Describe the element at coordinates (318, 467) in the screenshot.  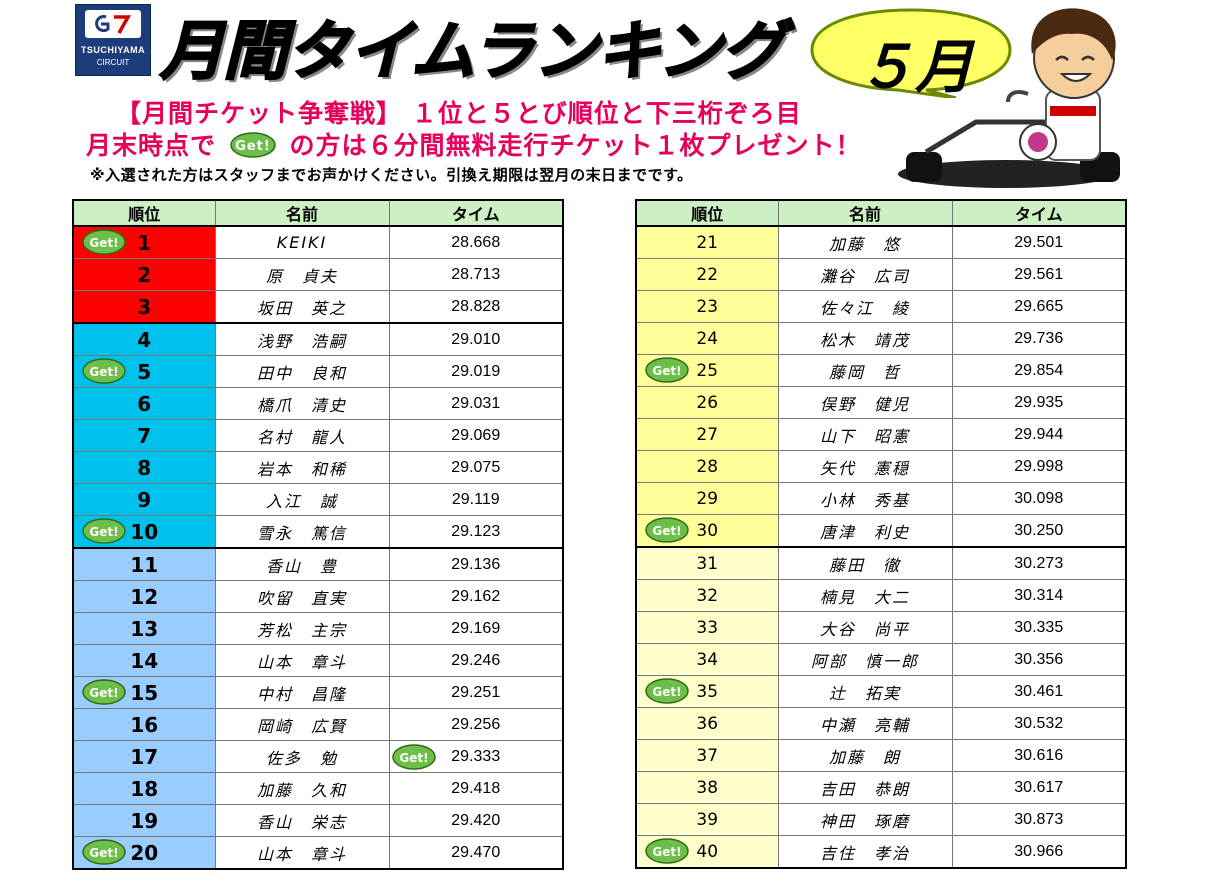
I see `table-row: 8 岩本 和稀 29.075` at that location.